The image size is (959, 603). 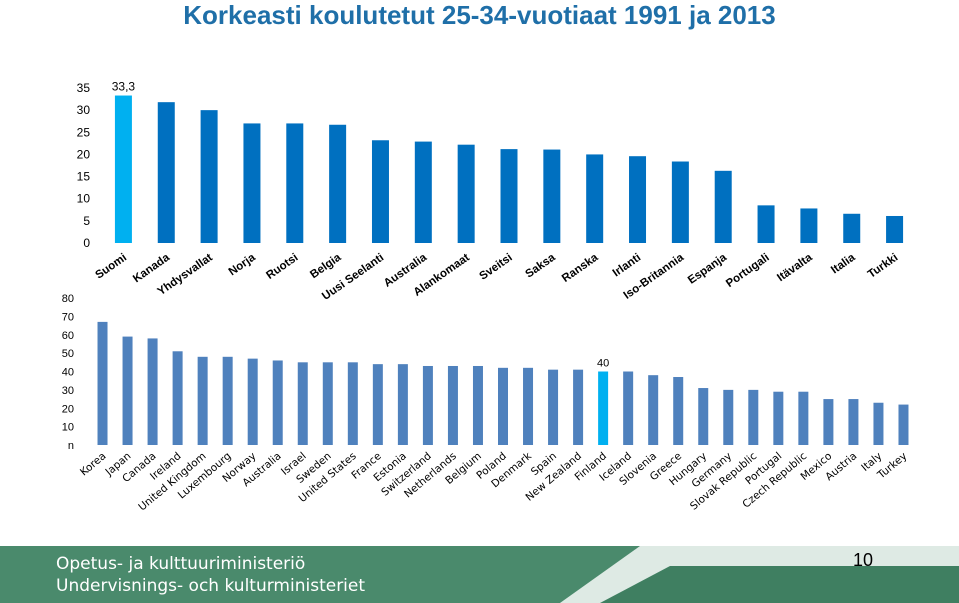 What do you see at coordinates (124, 87) in the screenshot?
I see `chart1991-data-label: 33,3` at bounding box center [124, 87].